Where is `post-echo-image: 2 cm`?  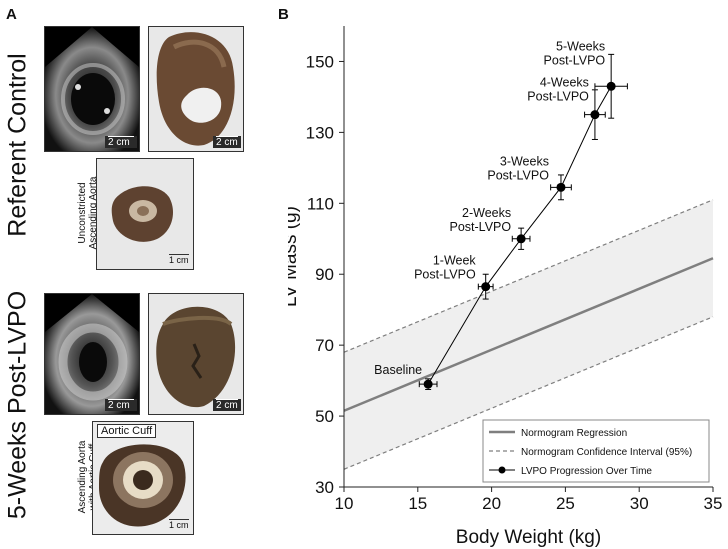 post-echo-image: 2 cm is located at coordinates (92, 354).